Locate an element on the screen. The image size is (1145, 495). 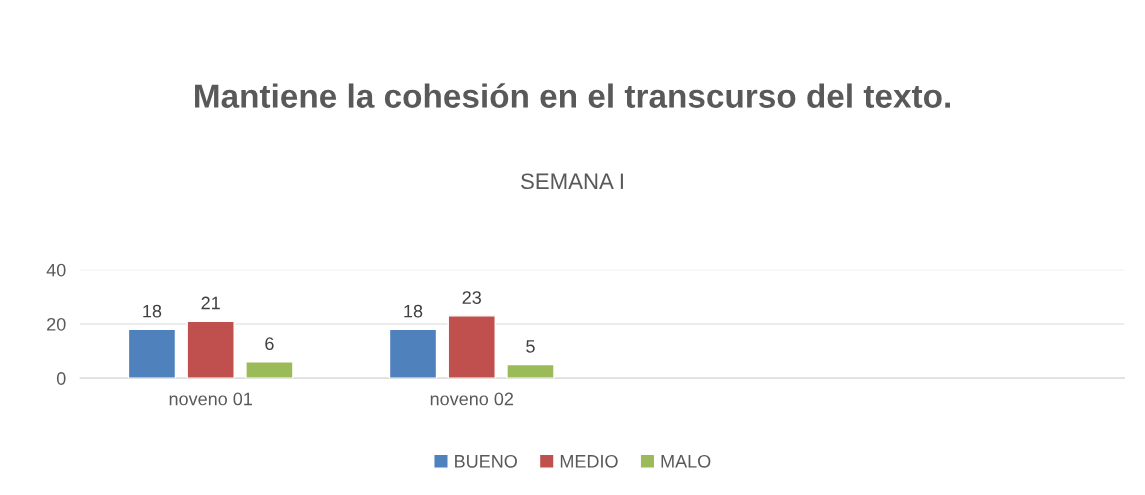
legend-label: BUENO is located at coordinates (486, 461).